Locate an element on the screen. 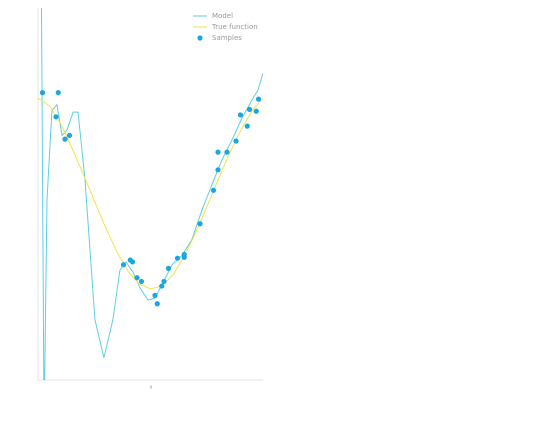 The width and height of the screenshot is (539, 421). legend-label: True function is located at coordinates (234, 27).